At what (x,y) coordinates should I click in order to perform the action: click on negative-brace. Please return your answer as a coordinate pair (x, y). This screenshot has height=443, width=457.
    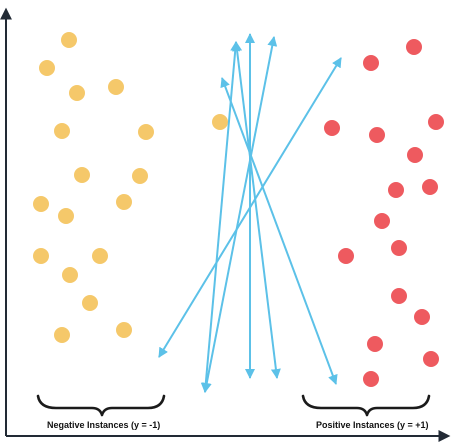
    Looking at the image, I should click on (101, 405).